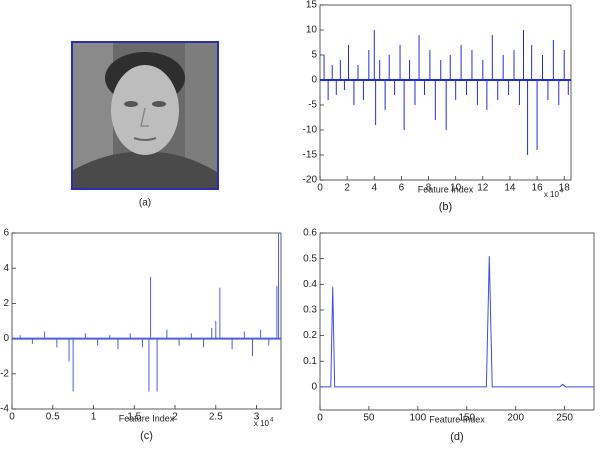 Image resolution: width=600 pixels, height=451 pixels. Describe the element at coordinates (4, 373) in the screenshot. I see `y-tick-label: -2` at that location.